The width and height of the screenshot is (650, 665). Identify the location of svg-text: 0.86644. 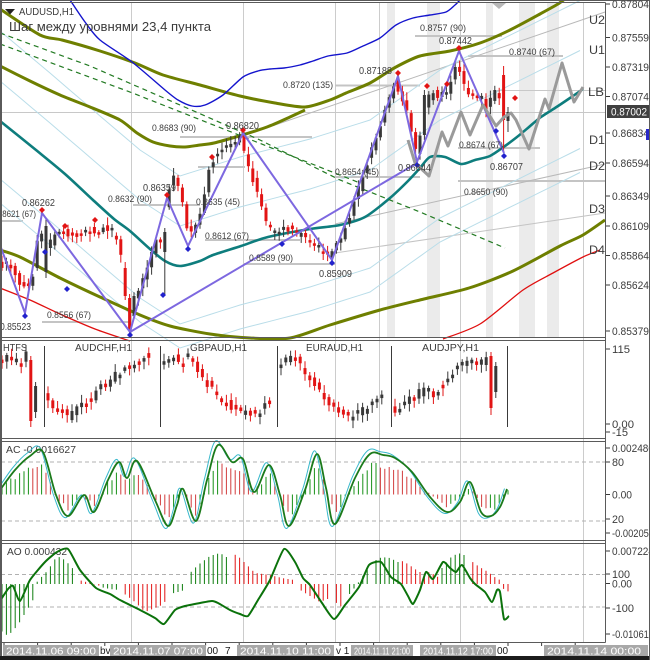
(414, 168).